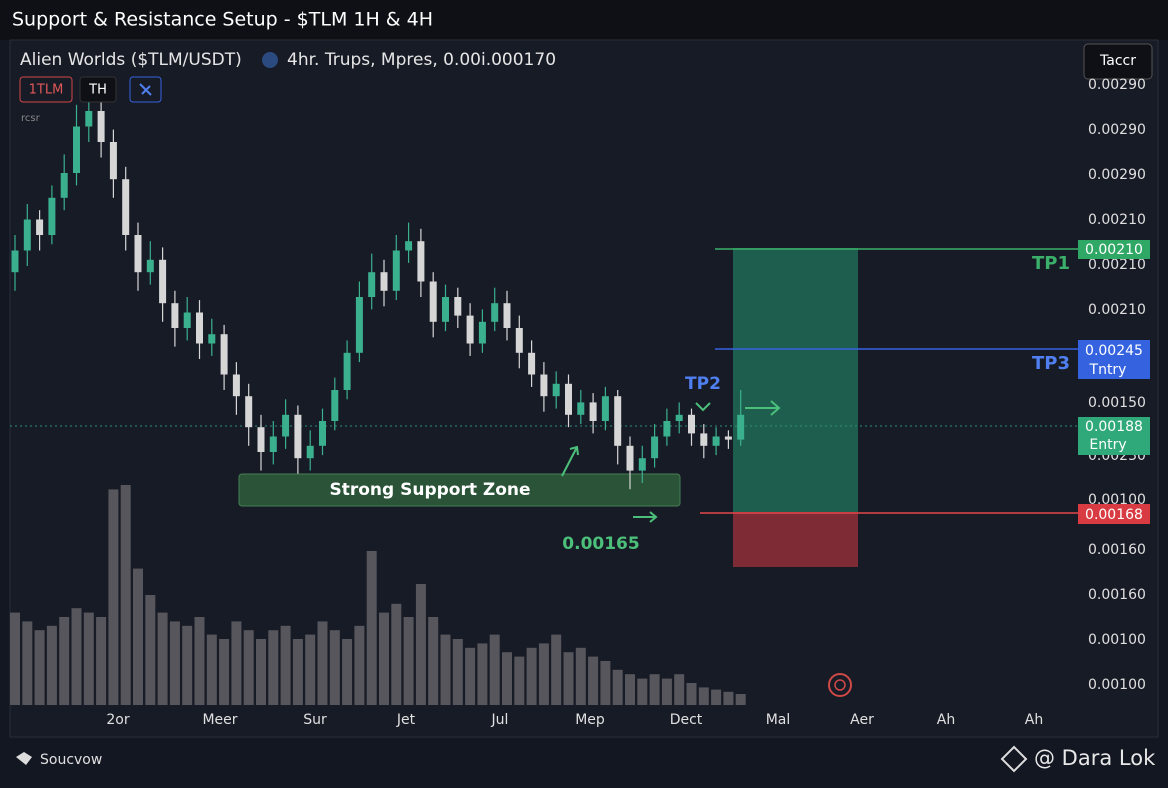 The height and width of the screenshot is (788, 1168). What do you see at coordinates (71, 760) in the screenshot?
I see `source: Soucvow` at bounding box center [71, 760].